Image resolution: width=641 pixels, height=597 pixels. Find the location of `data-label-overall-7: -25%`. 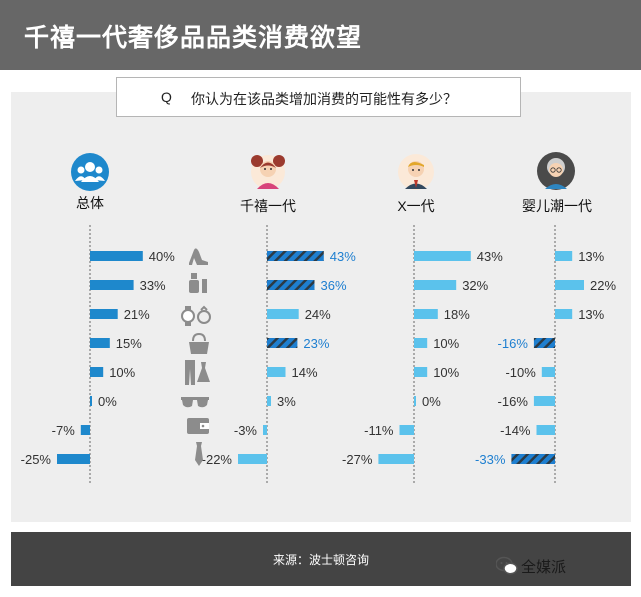

data-label-overall-7: -25% is located at coordinates (36, 459).